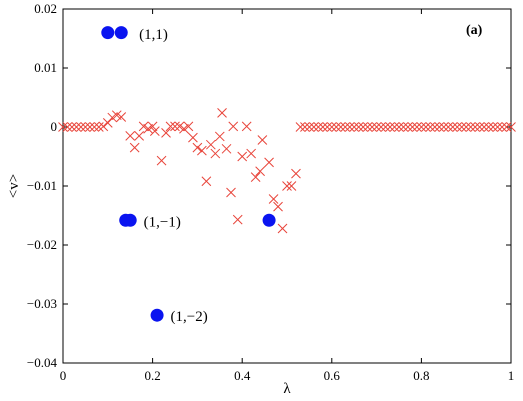  Describe the element at coordinates (511, 375) in the screenshot. I see `x-tick-label: 1` at that location.